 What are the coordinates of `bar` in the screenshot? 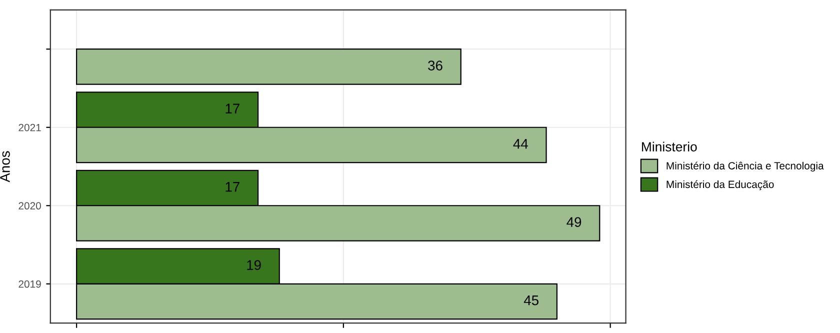 It's located at (269, 66).